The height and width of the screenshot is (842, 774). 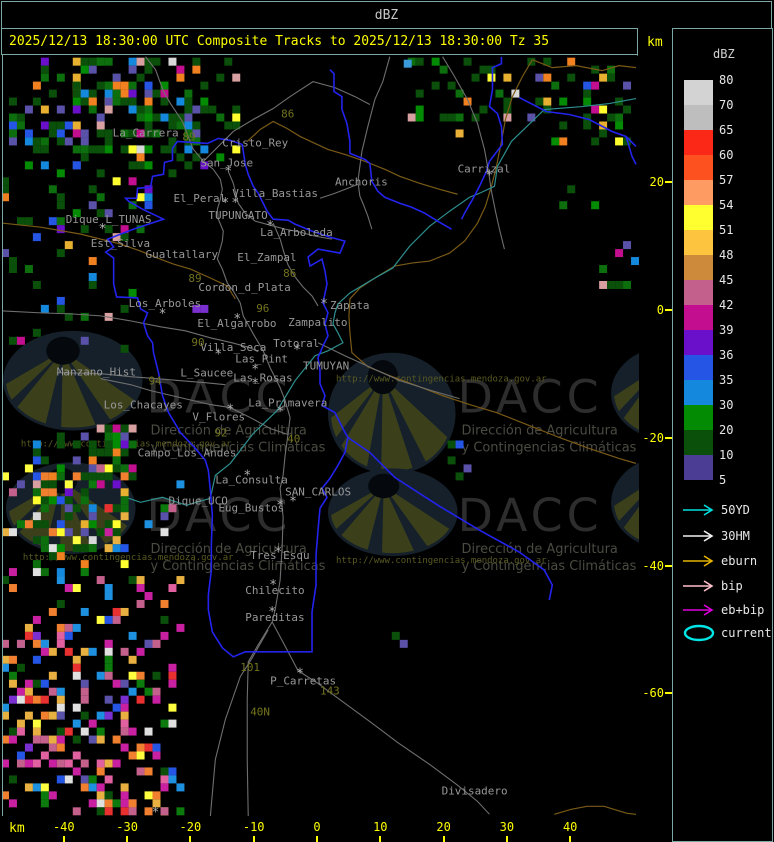 What do you see at coordinates (739, 561) in the screenshot?
I see `legend-label: eburn` at bounding box center [739, 561].